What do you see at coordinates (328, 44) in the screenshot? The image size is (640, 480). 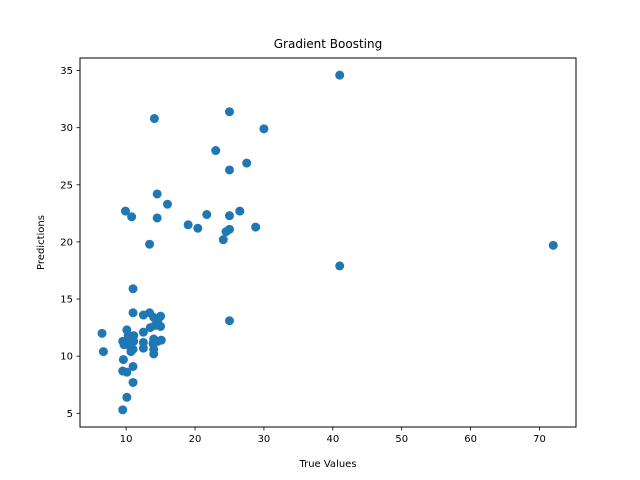 I see `chart-title: Gradient Boosting` at bounding box center [328, 44].